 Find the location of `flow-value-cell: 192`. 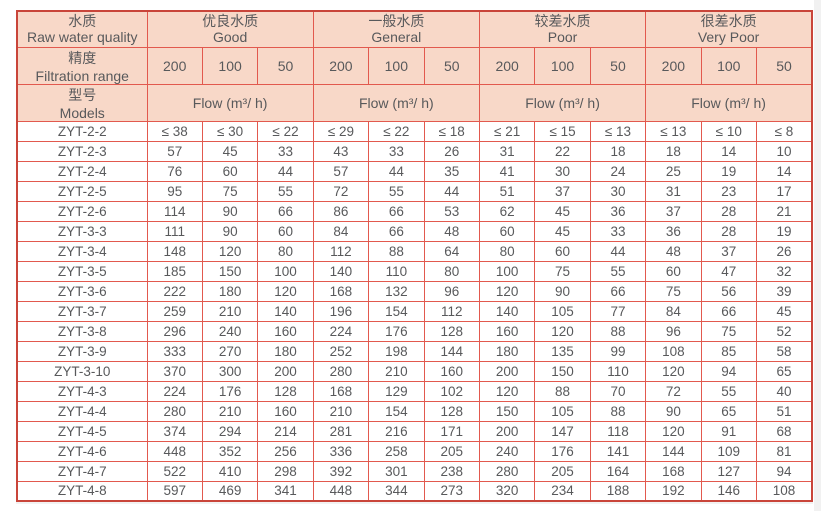

flow-value-cell: 192 is located at coordinates (673, 491).